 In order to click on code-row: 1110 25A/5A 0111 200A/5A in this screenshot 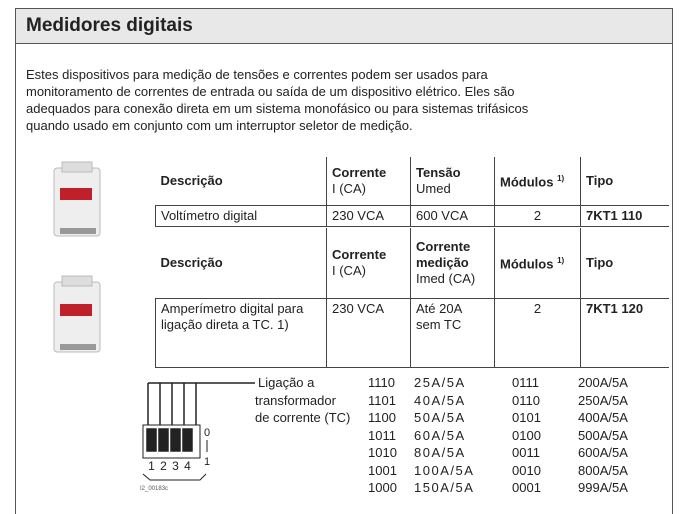, I will do `click(513, 383)`.